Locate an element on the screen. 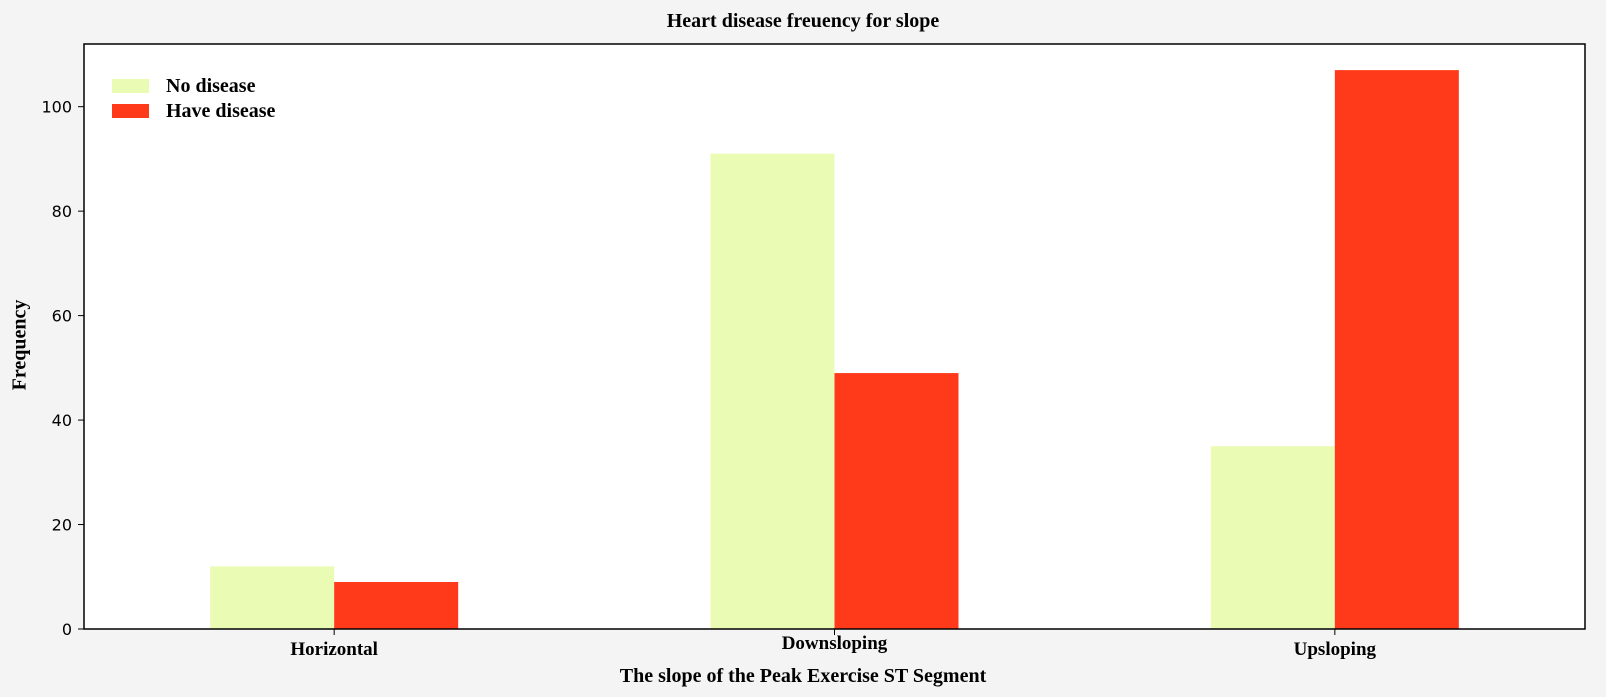  y-tick-label: 80 is located at coordinates (62, 211).